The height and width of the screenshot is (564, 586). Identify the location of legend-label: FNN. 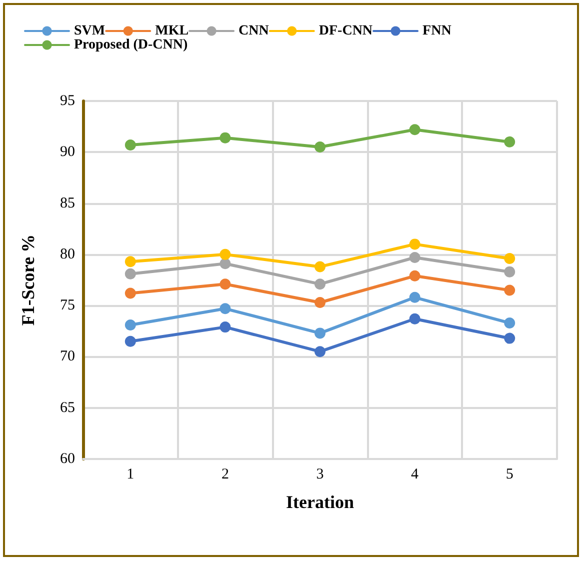
(437, 31).